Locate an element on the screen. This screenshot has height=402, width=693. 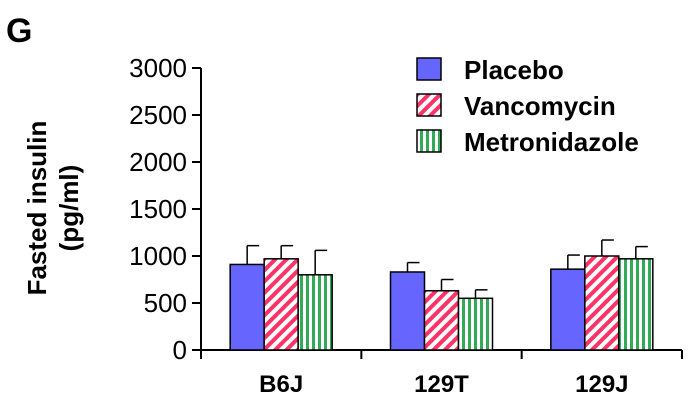
x-axis: B6J 129T 129J is located at coordinates (441, 373).